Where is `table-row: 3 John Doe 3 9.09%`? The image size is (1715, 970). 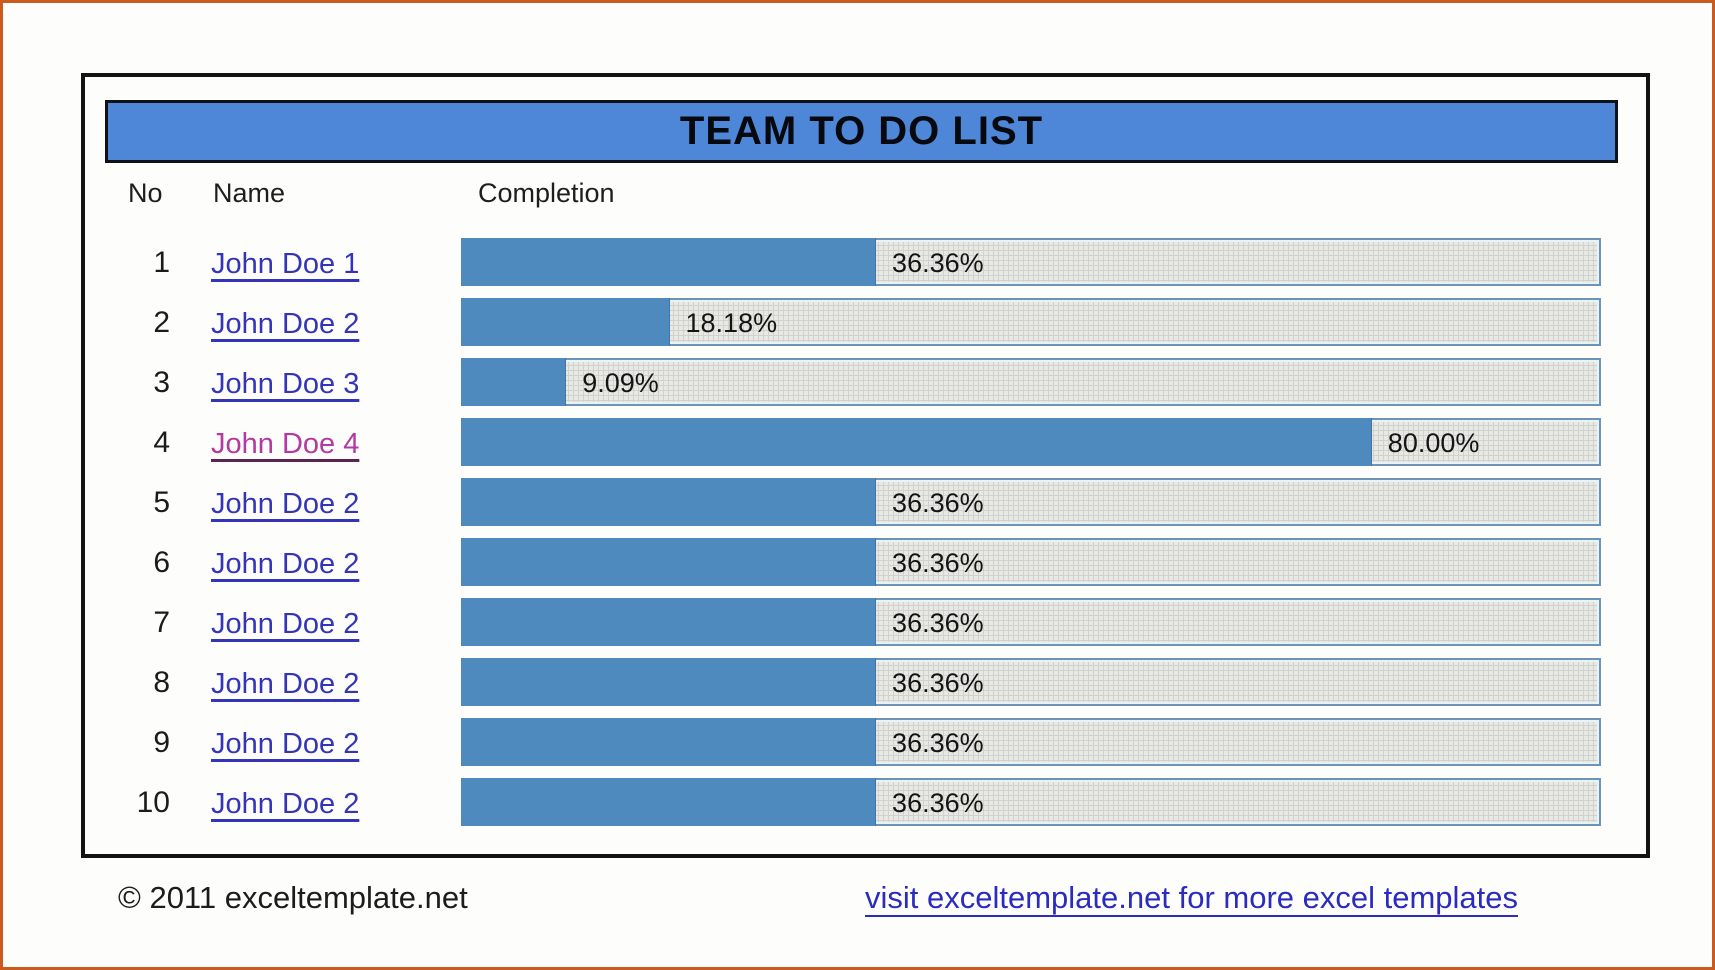
table-row: 3 John Doe 3 9.09% is located at coordinates (865, 382).